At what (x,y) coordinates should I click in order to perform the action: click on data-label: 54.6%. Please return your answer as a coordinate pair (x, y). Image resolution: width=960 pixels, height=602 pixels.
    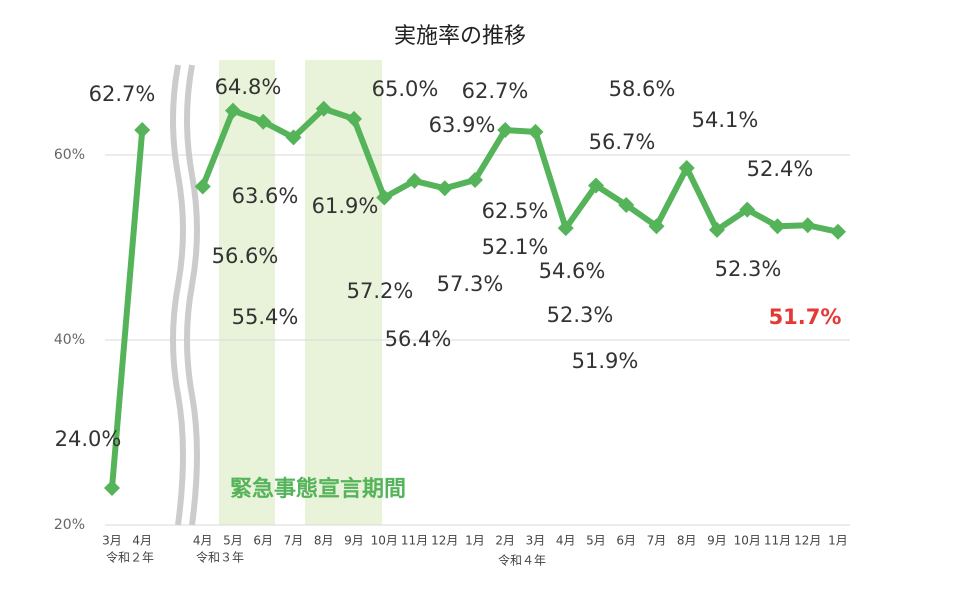
    Looking at the image, I should click on (572, 271).